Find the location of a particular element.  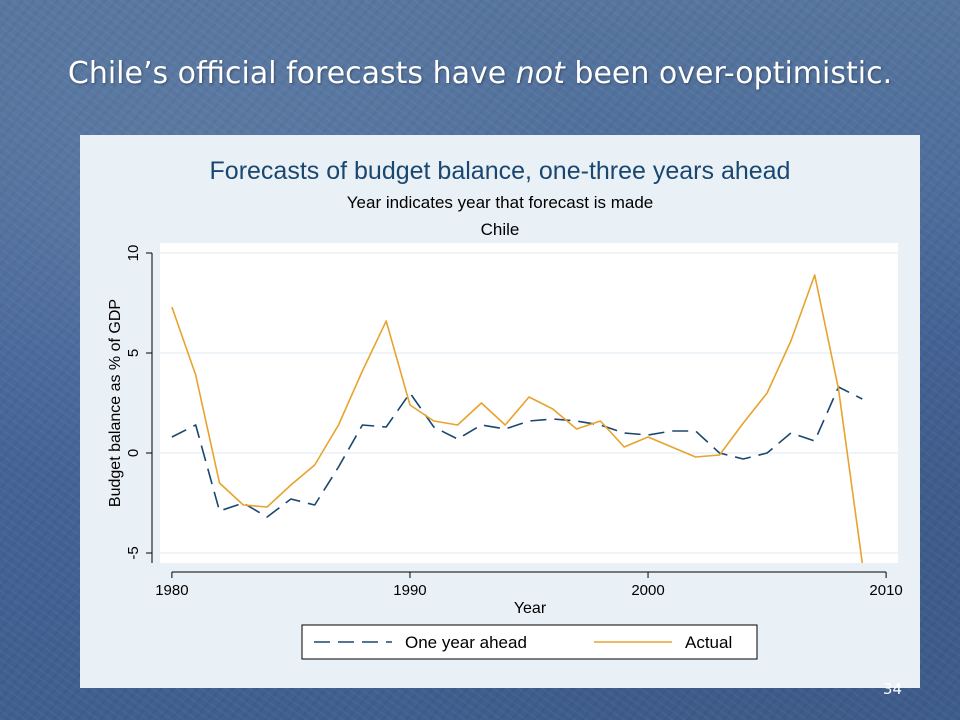

x-tick-label: 2000 is located at coordinates (647, 590).